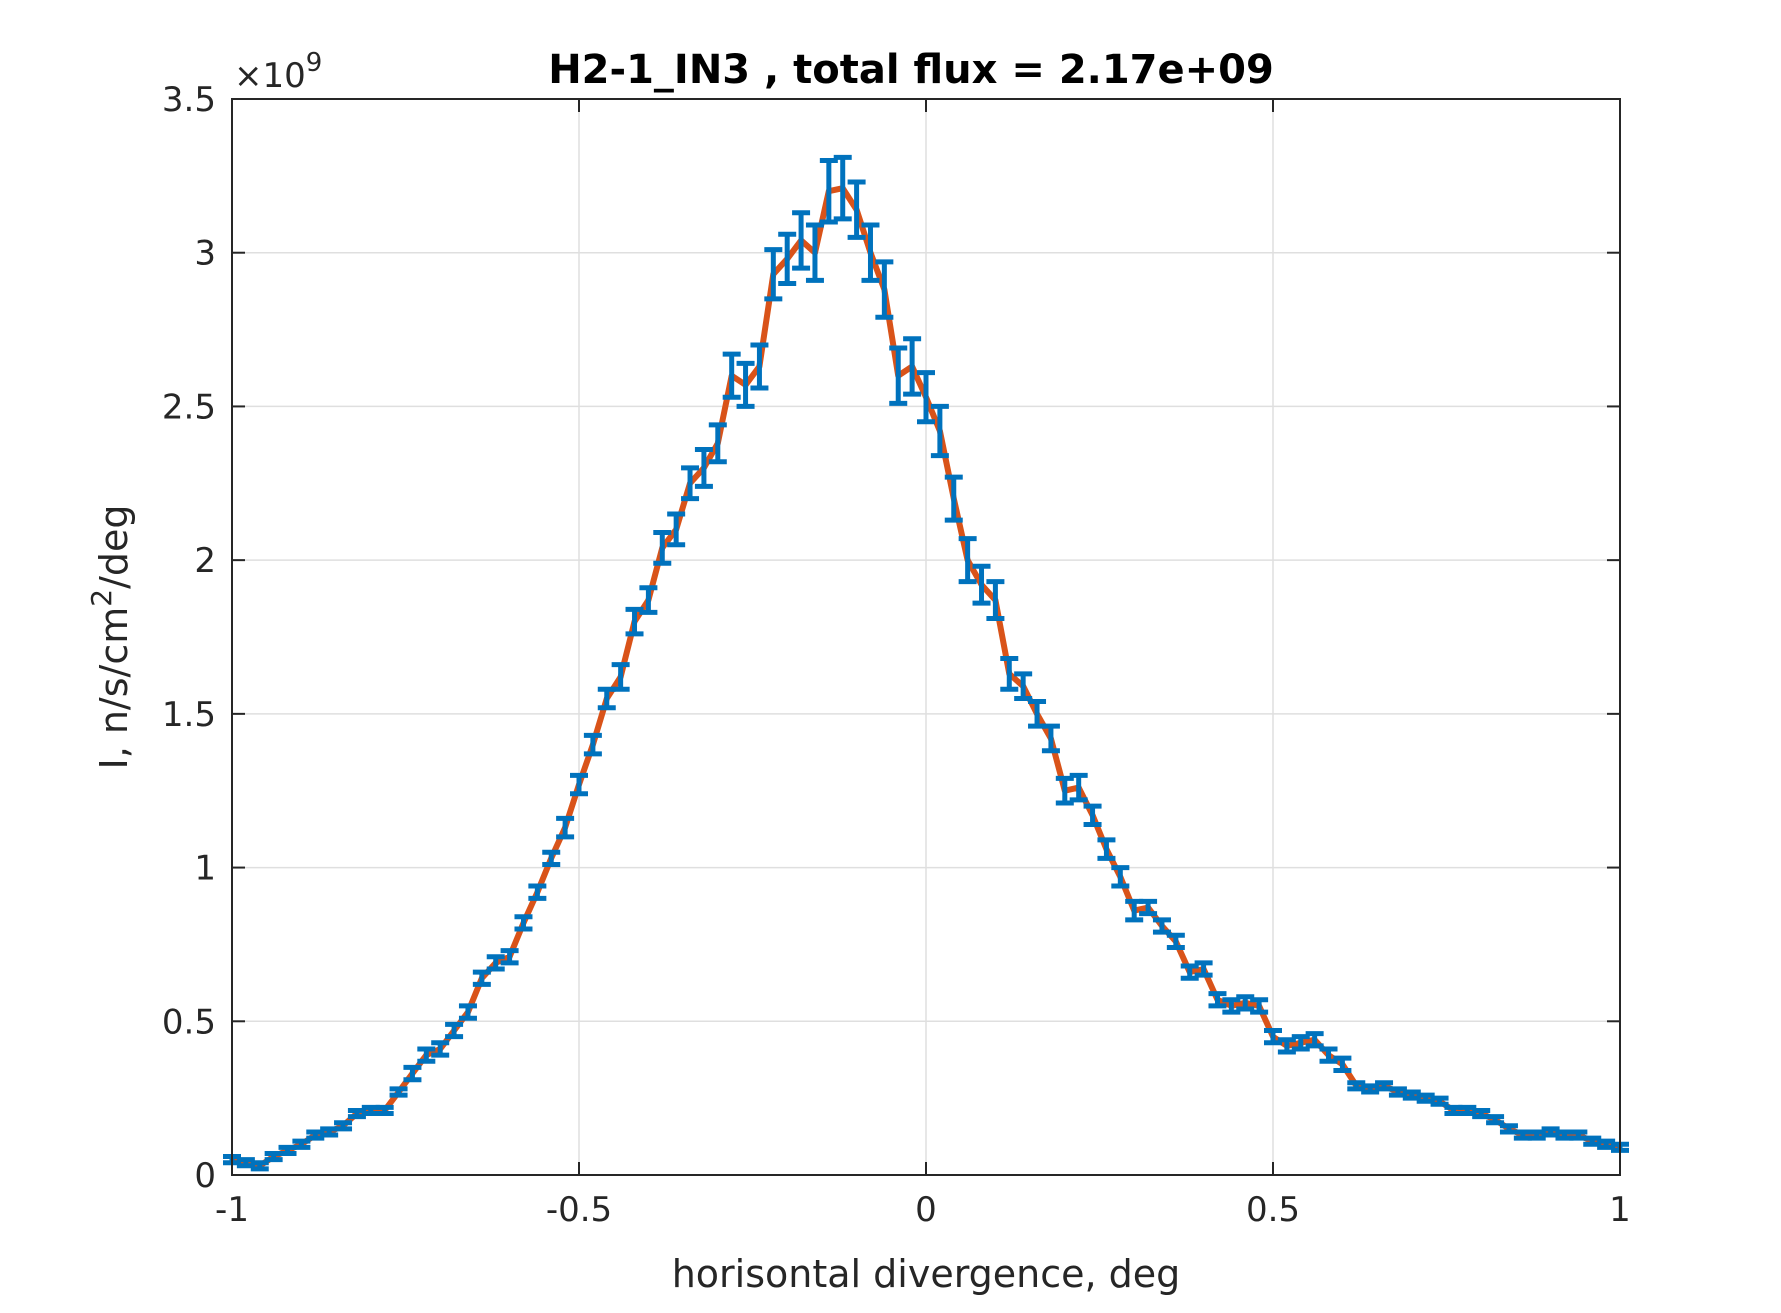 This screenshot has height=1313, width=1781. What do you see at coordinates (270, 76) in the screenshot?
I see `y-exponent-base: ×10` at bounding box center [270, 76].